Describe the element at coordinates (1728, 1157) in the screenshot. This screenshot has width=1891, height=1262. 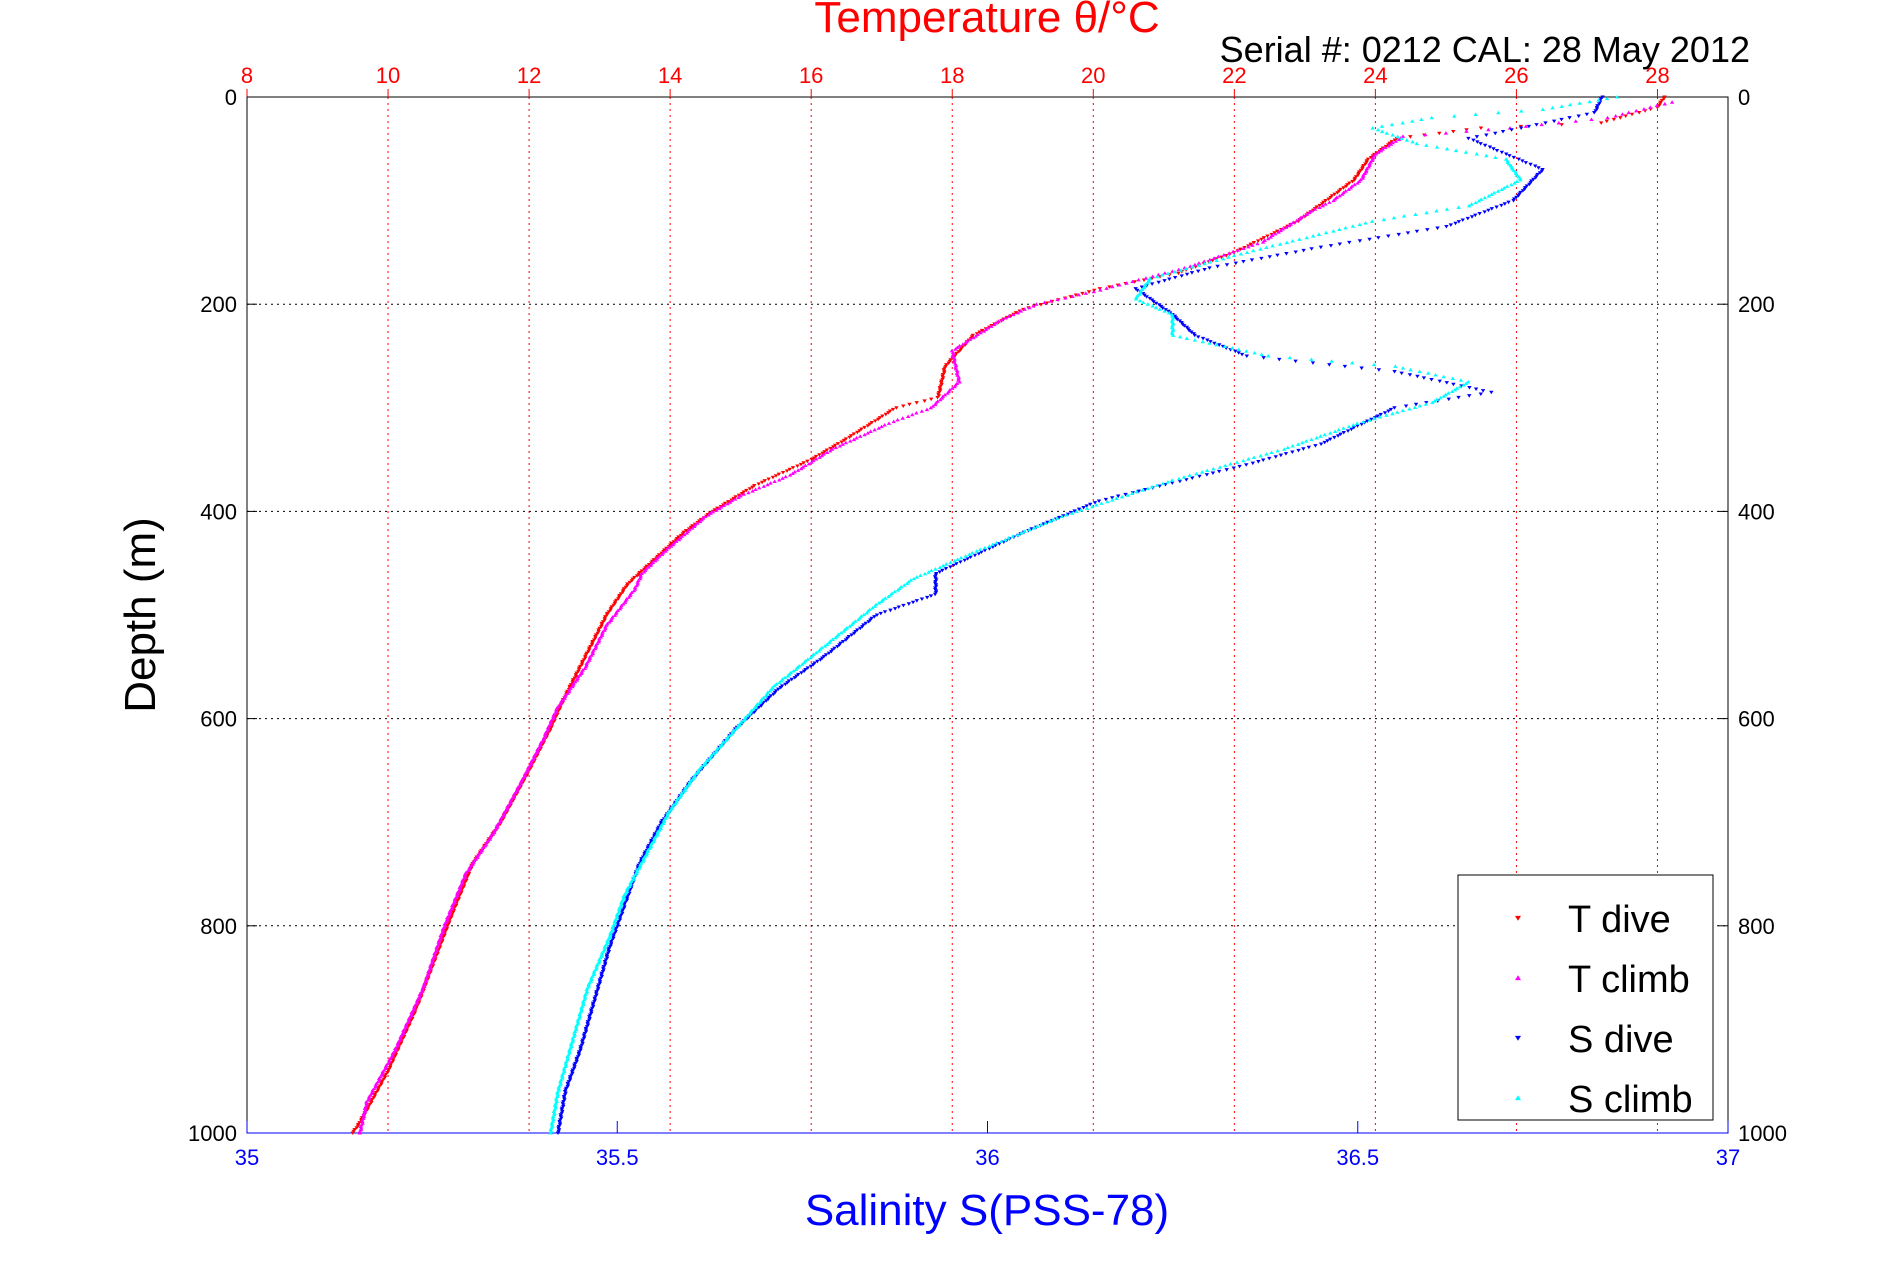
I see `bottom-tick-label: 37` at that location.